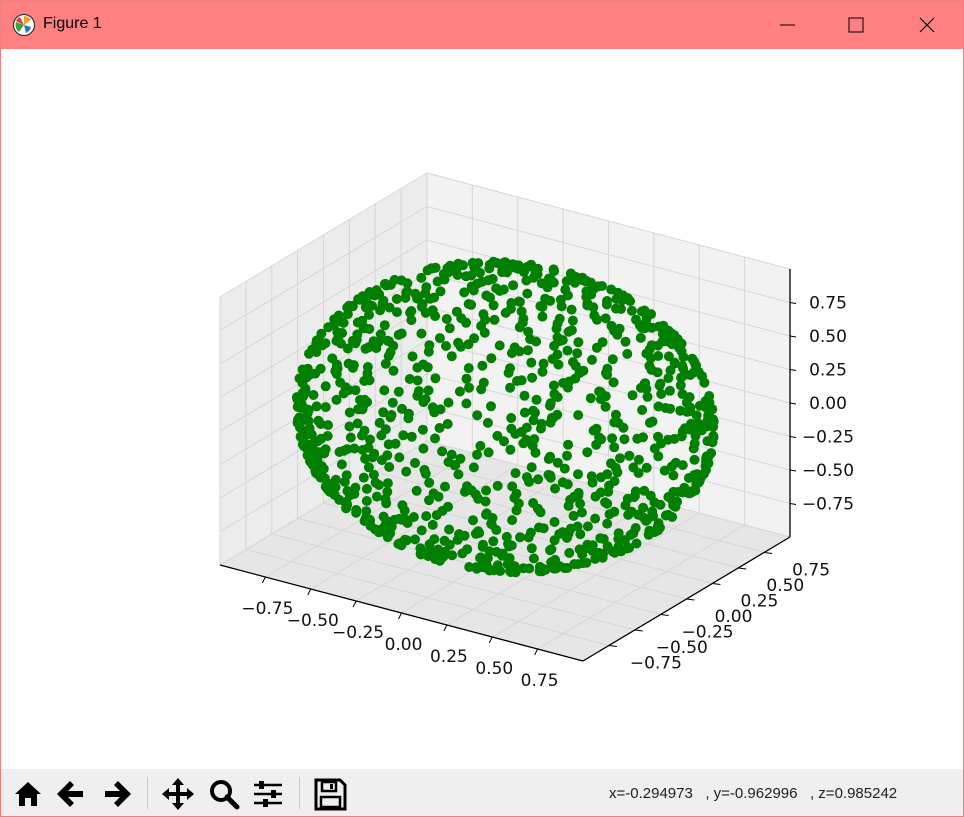 The image size is (964, 817). Describe the element at coordinates (28, 794) in the screenshot. I see `home-button` at that location.